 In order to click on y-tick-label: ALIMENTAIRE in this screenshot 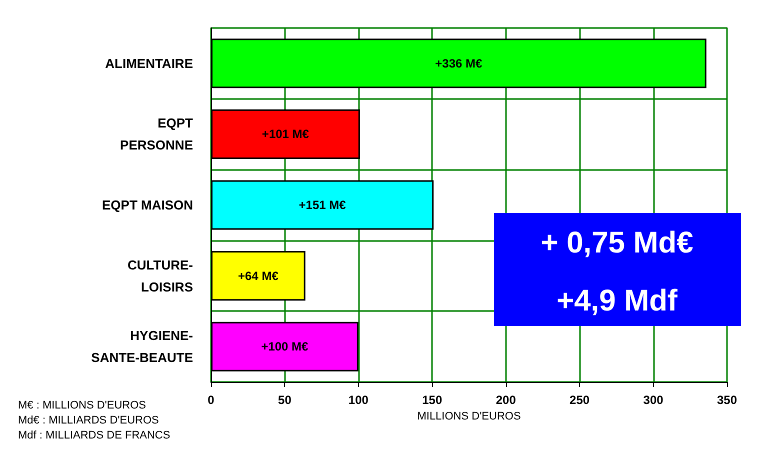, I will do `click(149, 63)`.